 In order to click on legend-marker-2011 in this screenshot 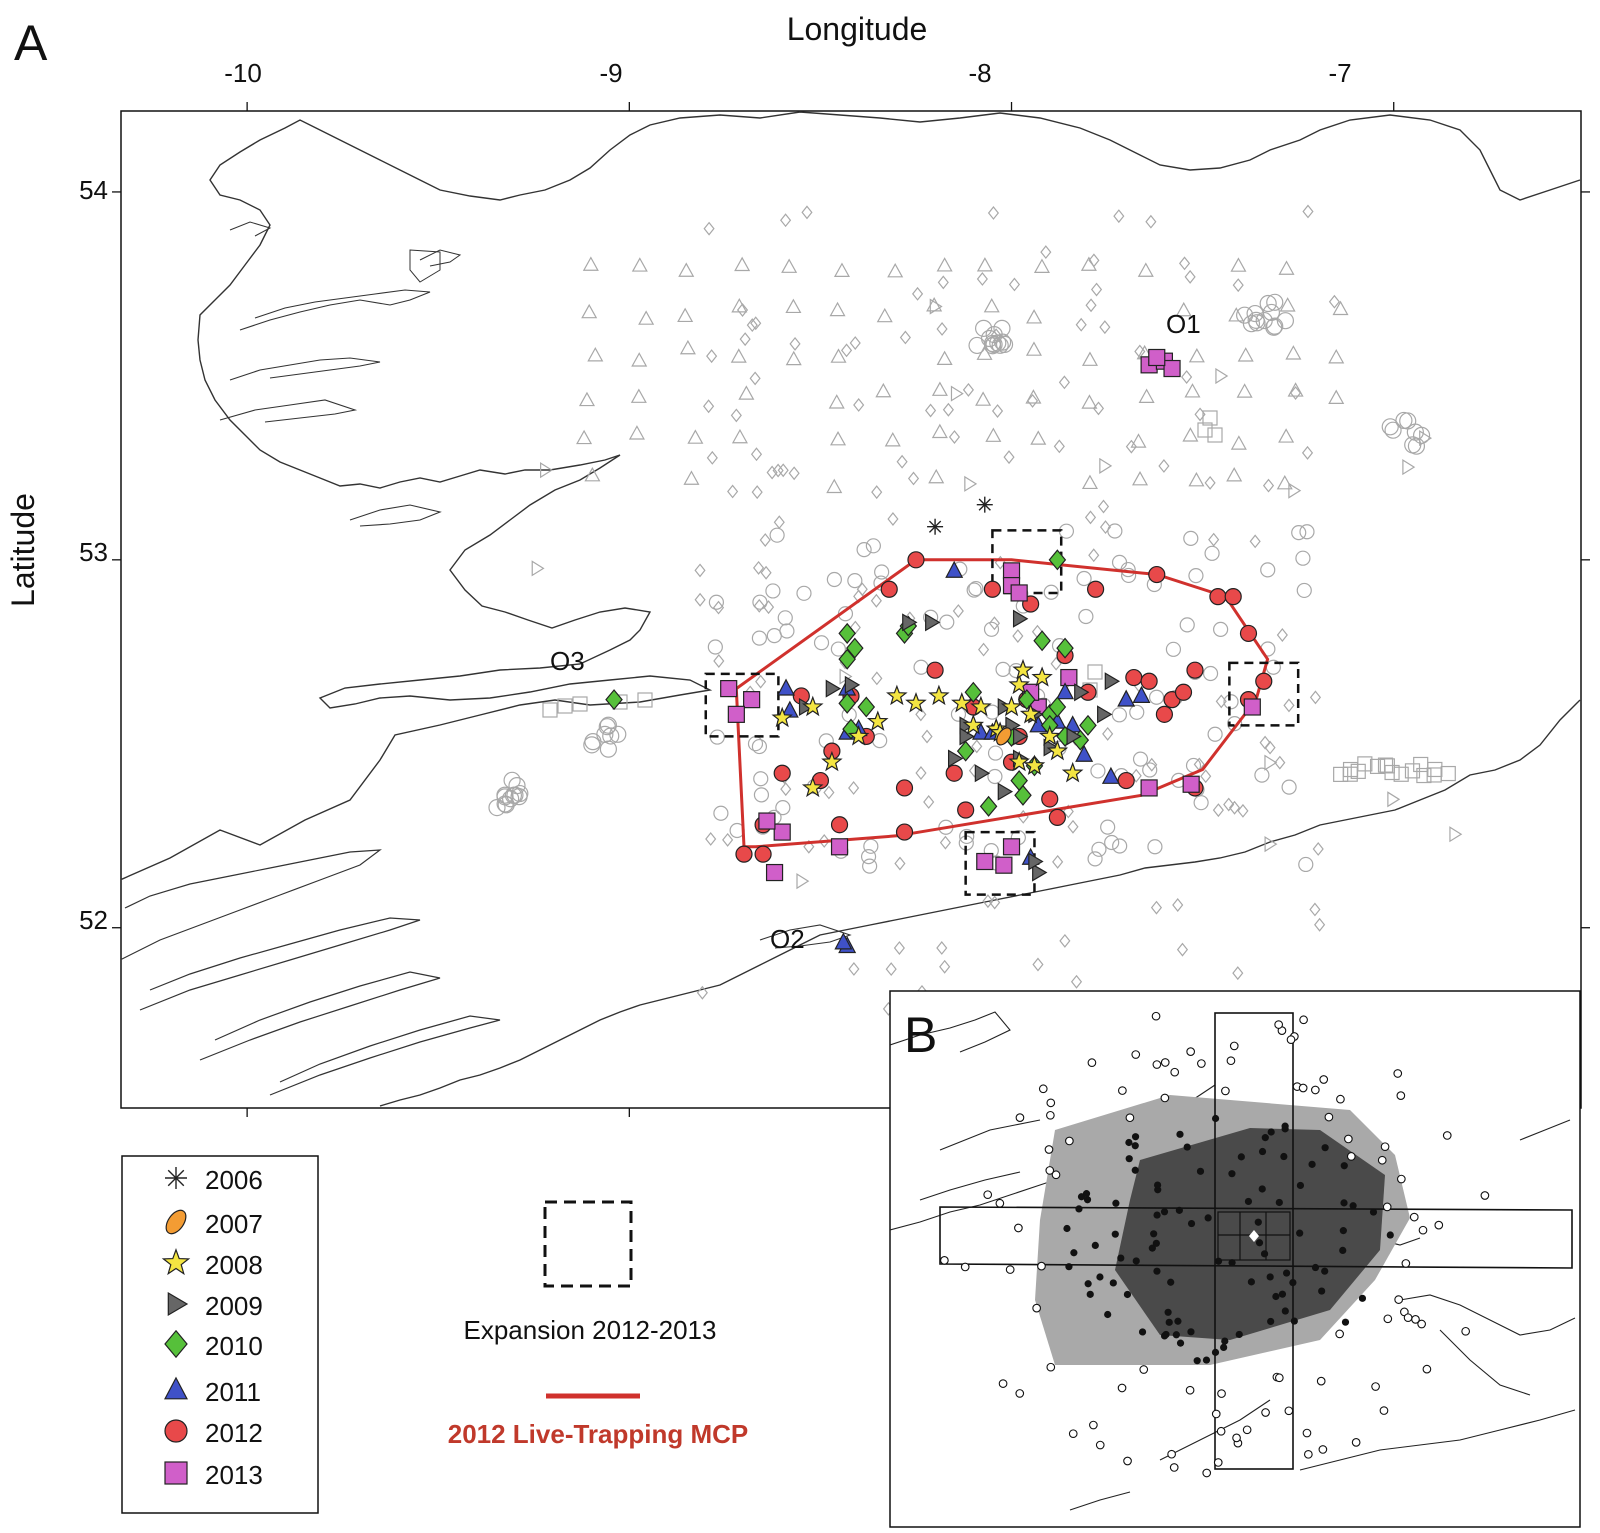, I will do `click(176, 1388)`.